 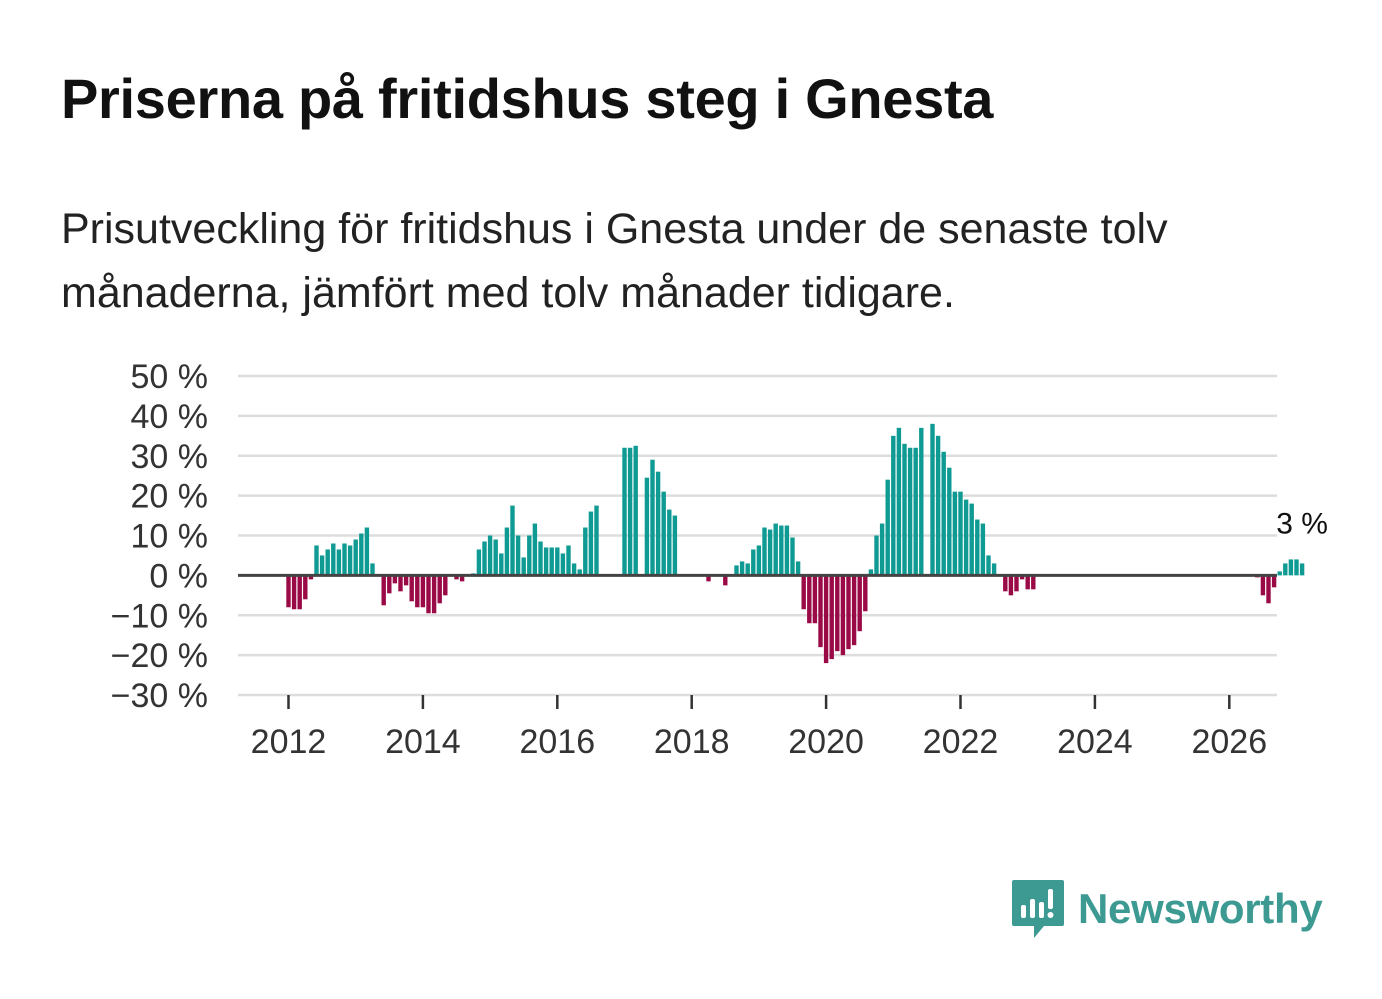 I want to click on y-tick-label: −30 %, so click(x=159, y=696).